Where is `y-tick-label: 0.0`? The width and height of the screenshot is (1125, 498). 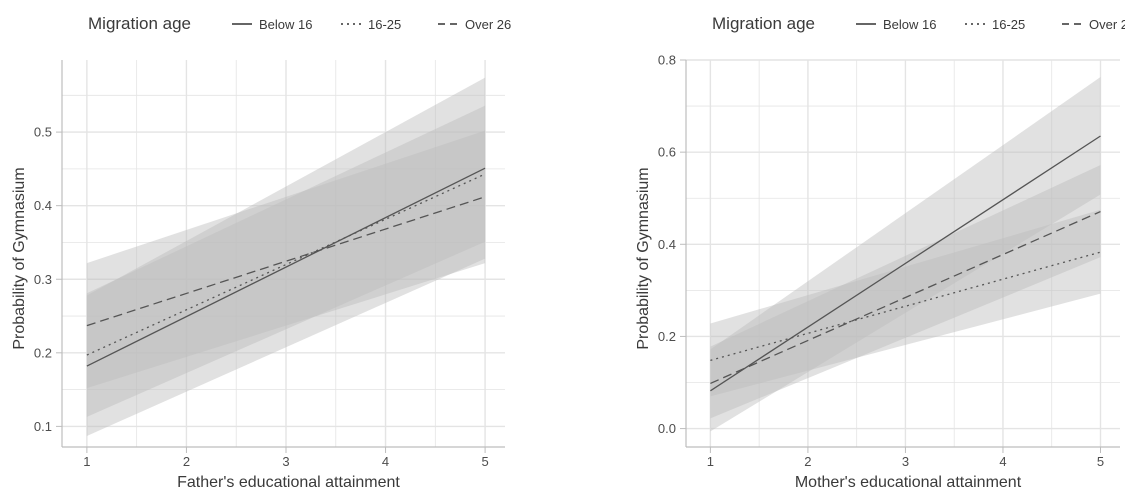 y-tick-label: 0.0 is located at coordinates (667, 428).